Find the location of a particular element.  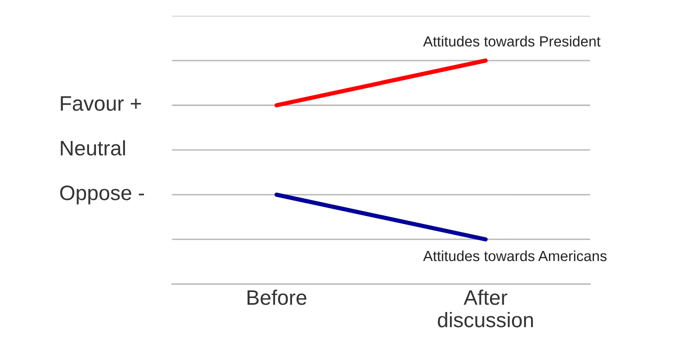

x-tick-label: Before is located at coordinates (277, 297).